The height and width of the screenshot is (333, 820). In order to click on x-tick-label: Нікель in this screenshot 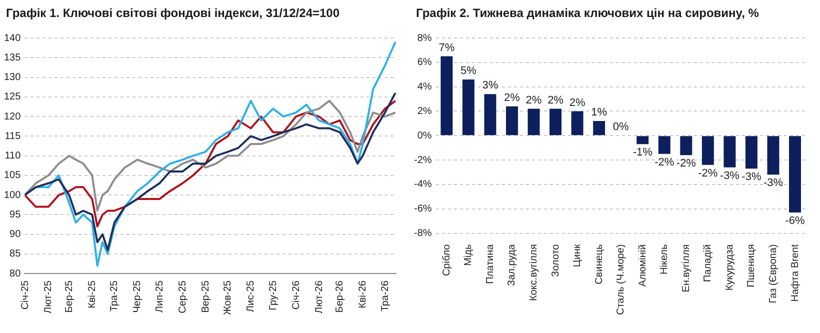, I will do `click(664, 259)`.